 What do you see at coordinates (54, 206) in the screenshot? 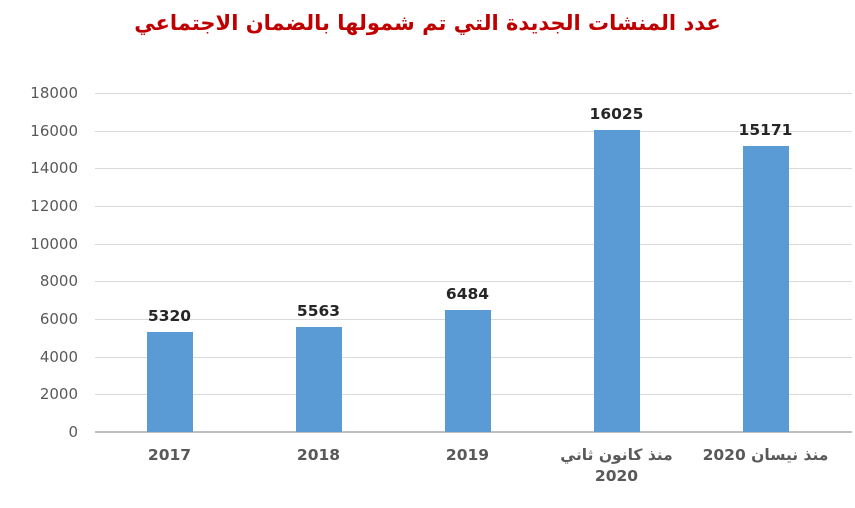
I see `y-tick-label: 12000` at bounding box center [54, 206].